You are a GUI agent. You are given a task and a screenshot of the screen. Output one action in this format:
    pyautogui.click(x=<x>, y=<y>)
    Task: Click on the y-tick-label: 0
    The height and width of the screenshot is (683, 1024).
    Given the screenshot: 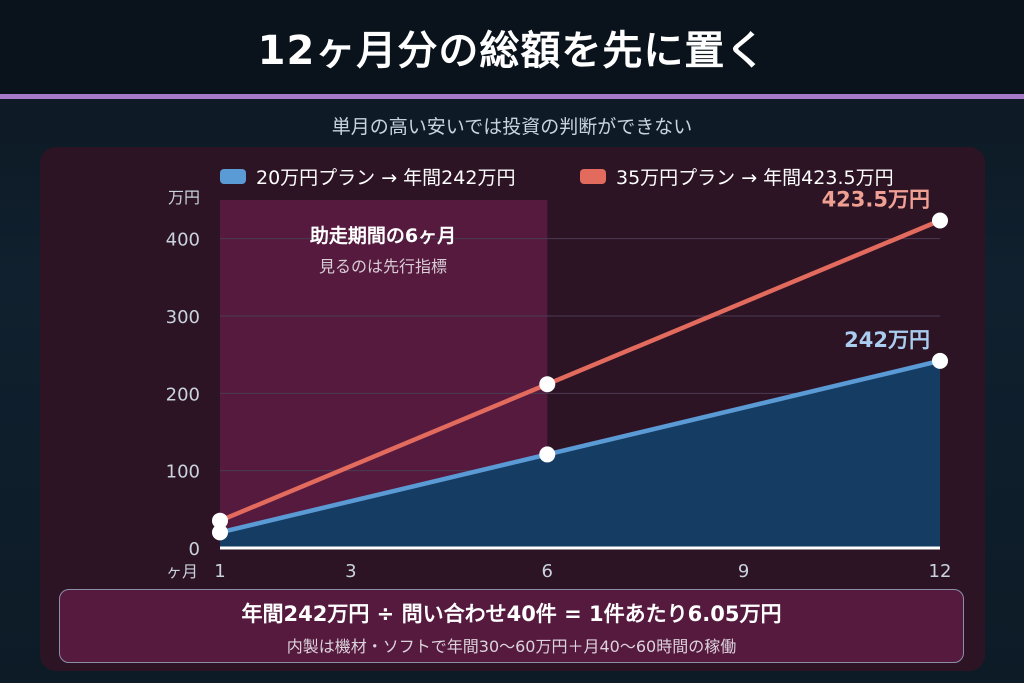 What is the action you would take?
    pyautogui.click(x=194, y=549)
    